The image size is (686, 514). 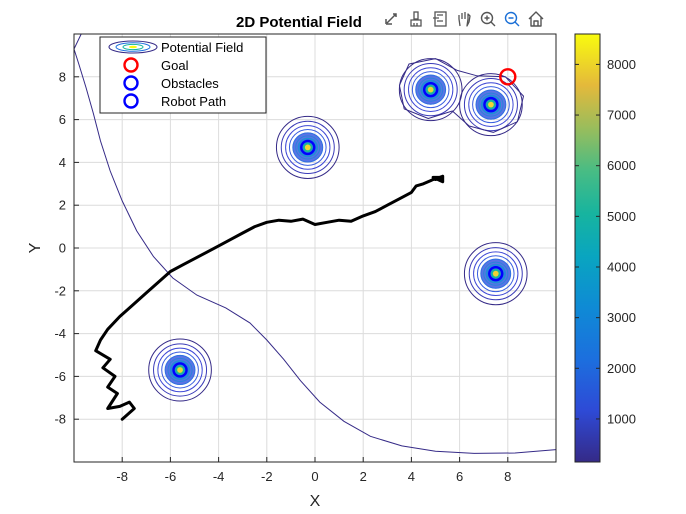 What do you see at coordinates (62, 162) in the screenshot?
I see `y-tick-label: 4` at bounding box center [62, 162].